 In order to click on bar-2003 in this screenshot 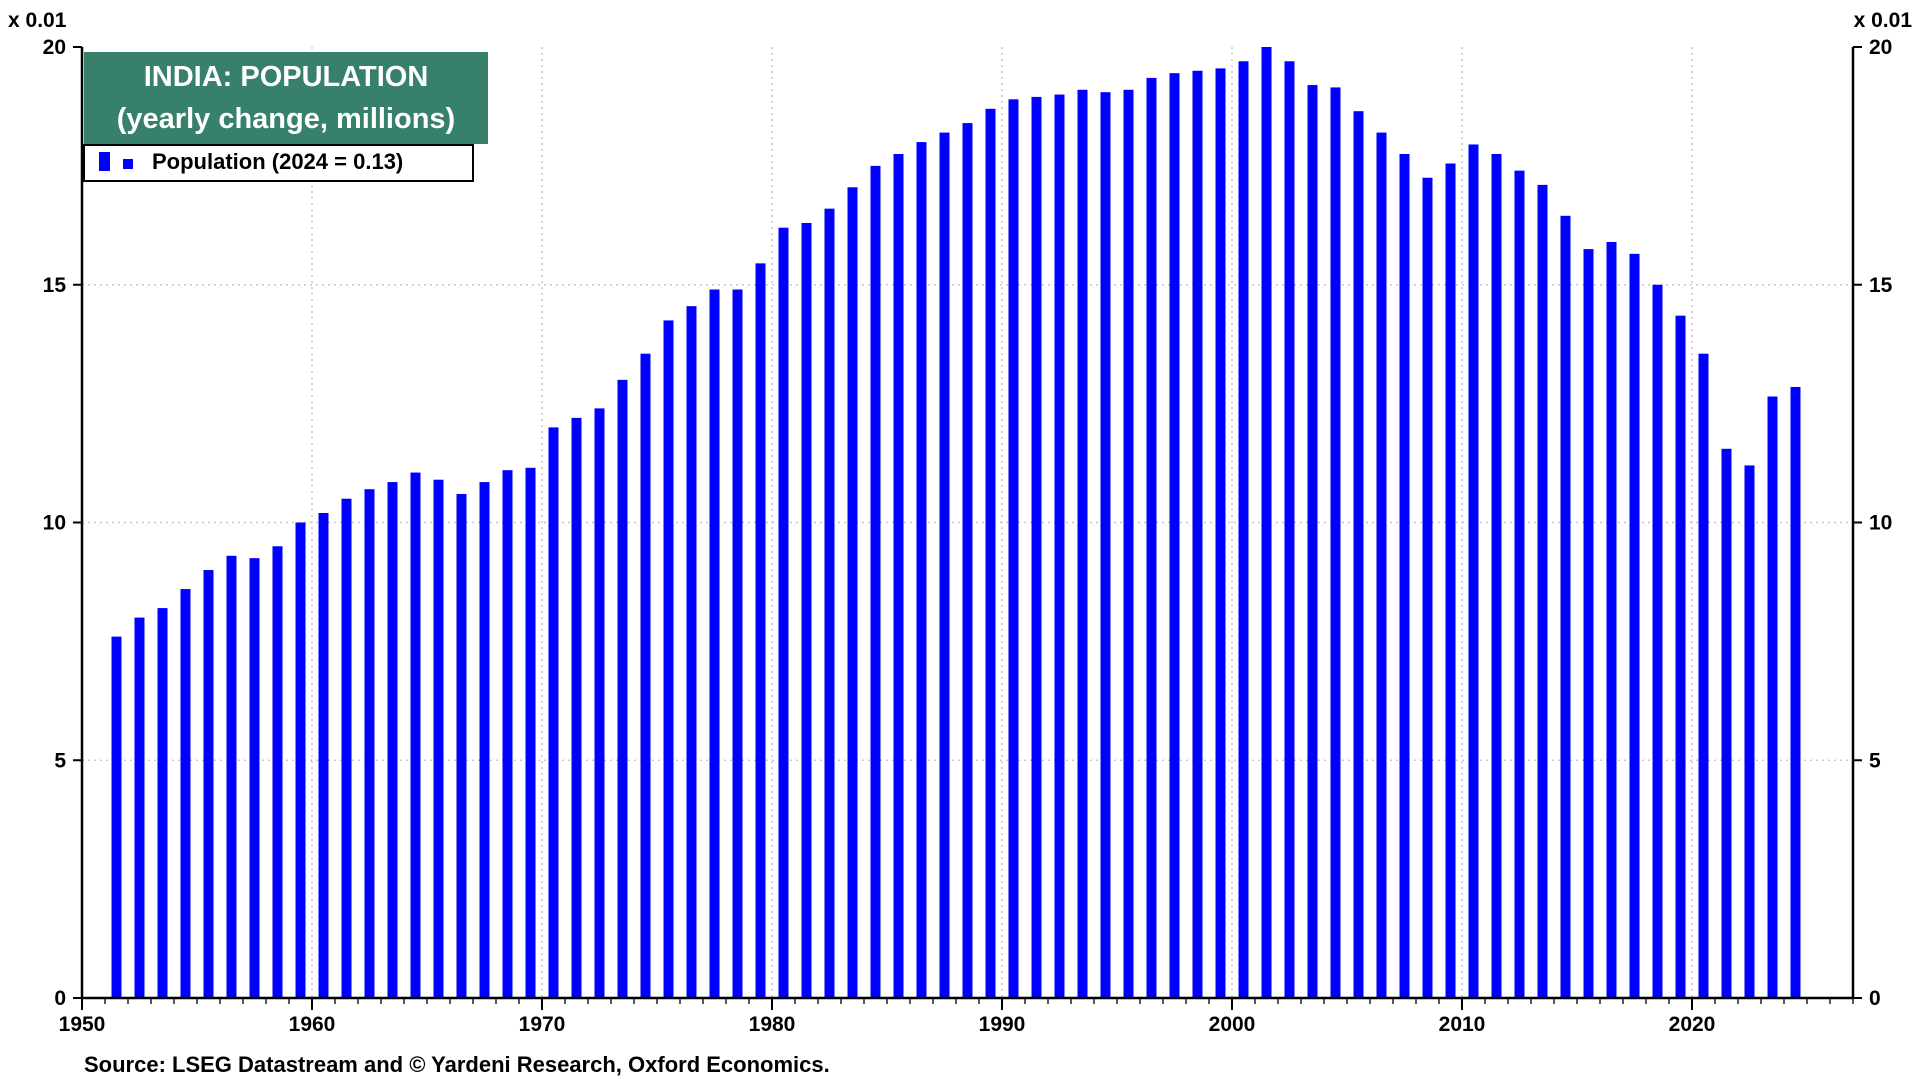, I will do `click(1312, 542)`.